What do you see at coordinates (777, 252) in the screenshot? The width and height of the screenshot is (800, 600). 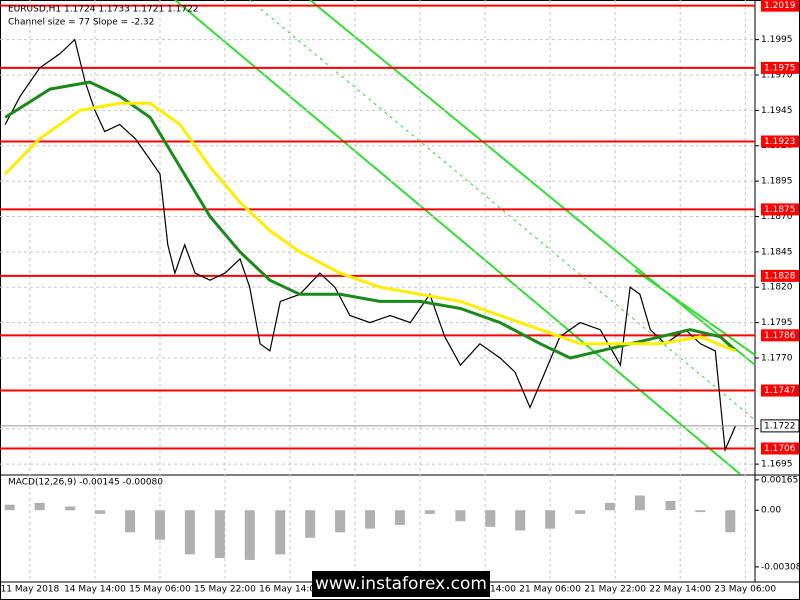 I see `y-tick-label: 1.1845` at bounding box center [777, 252].